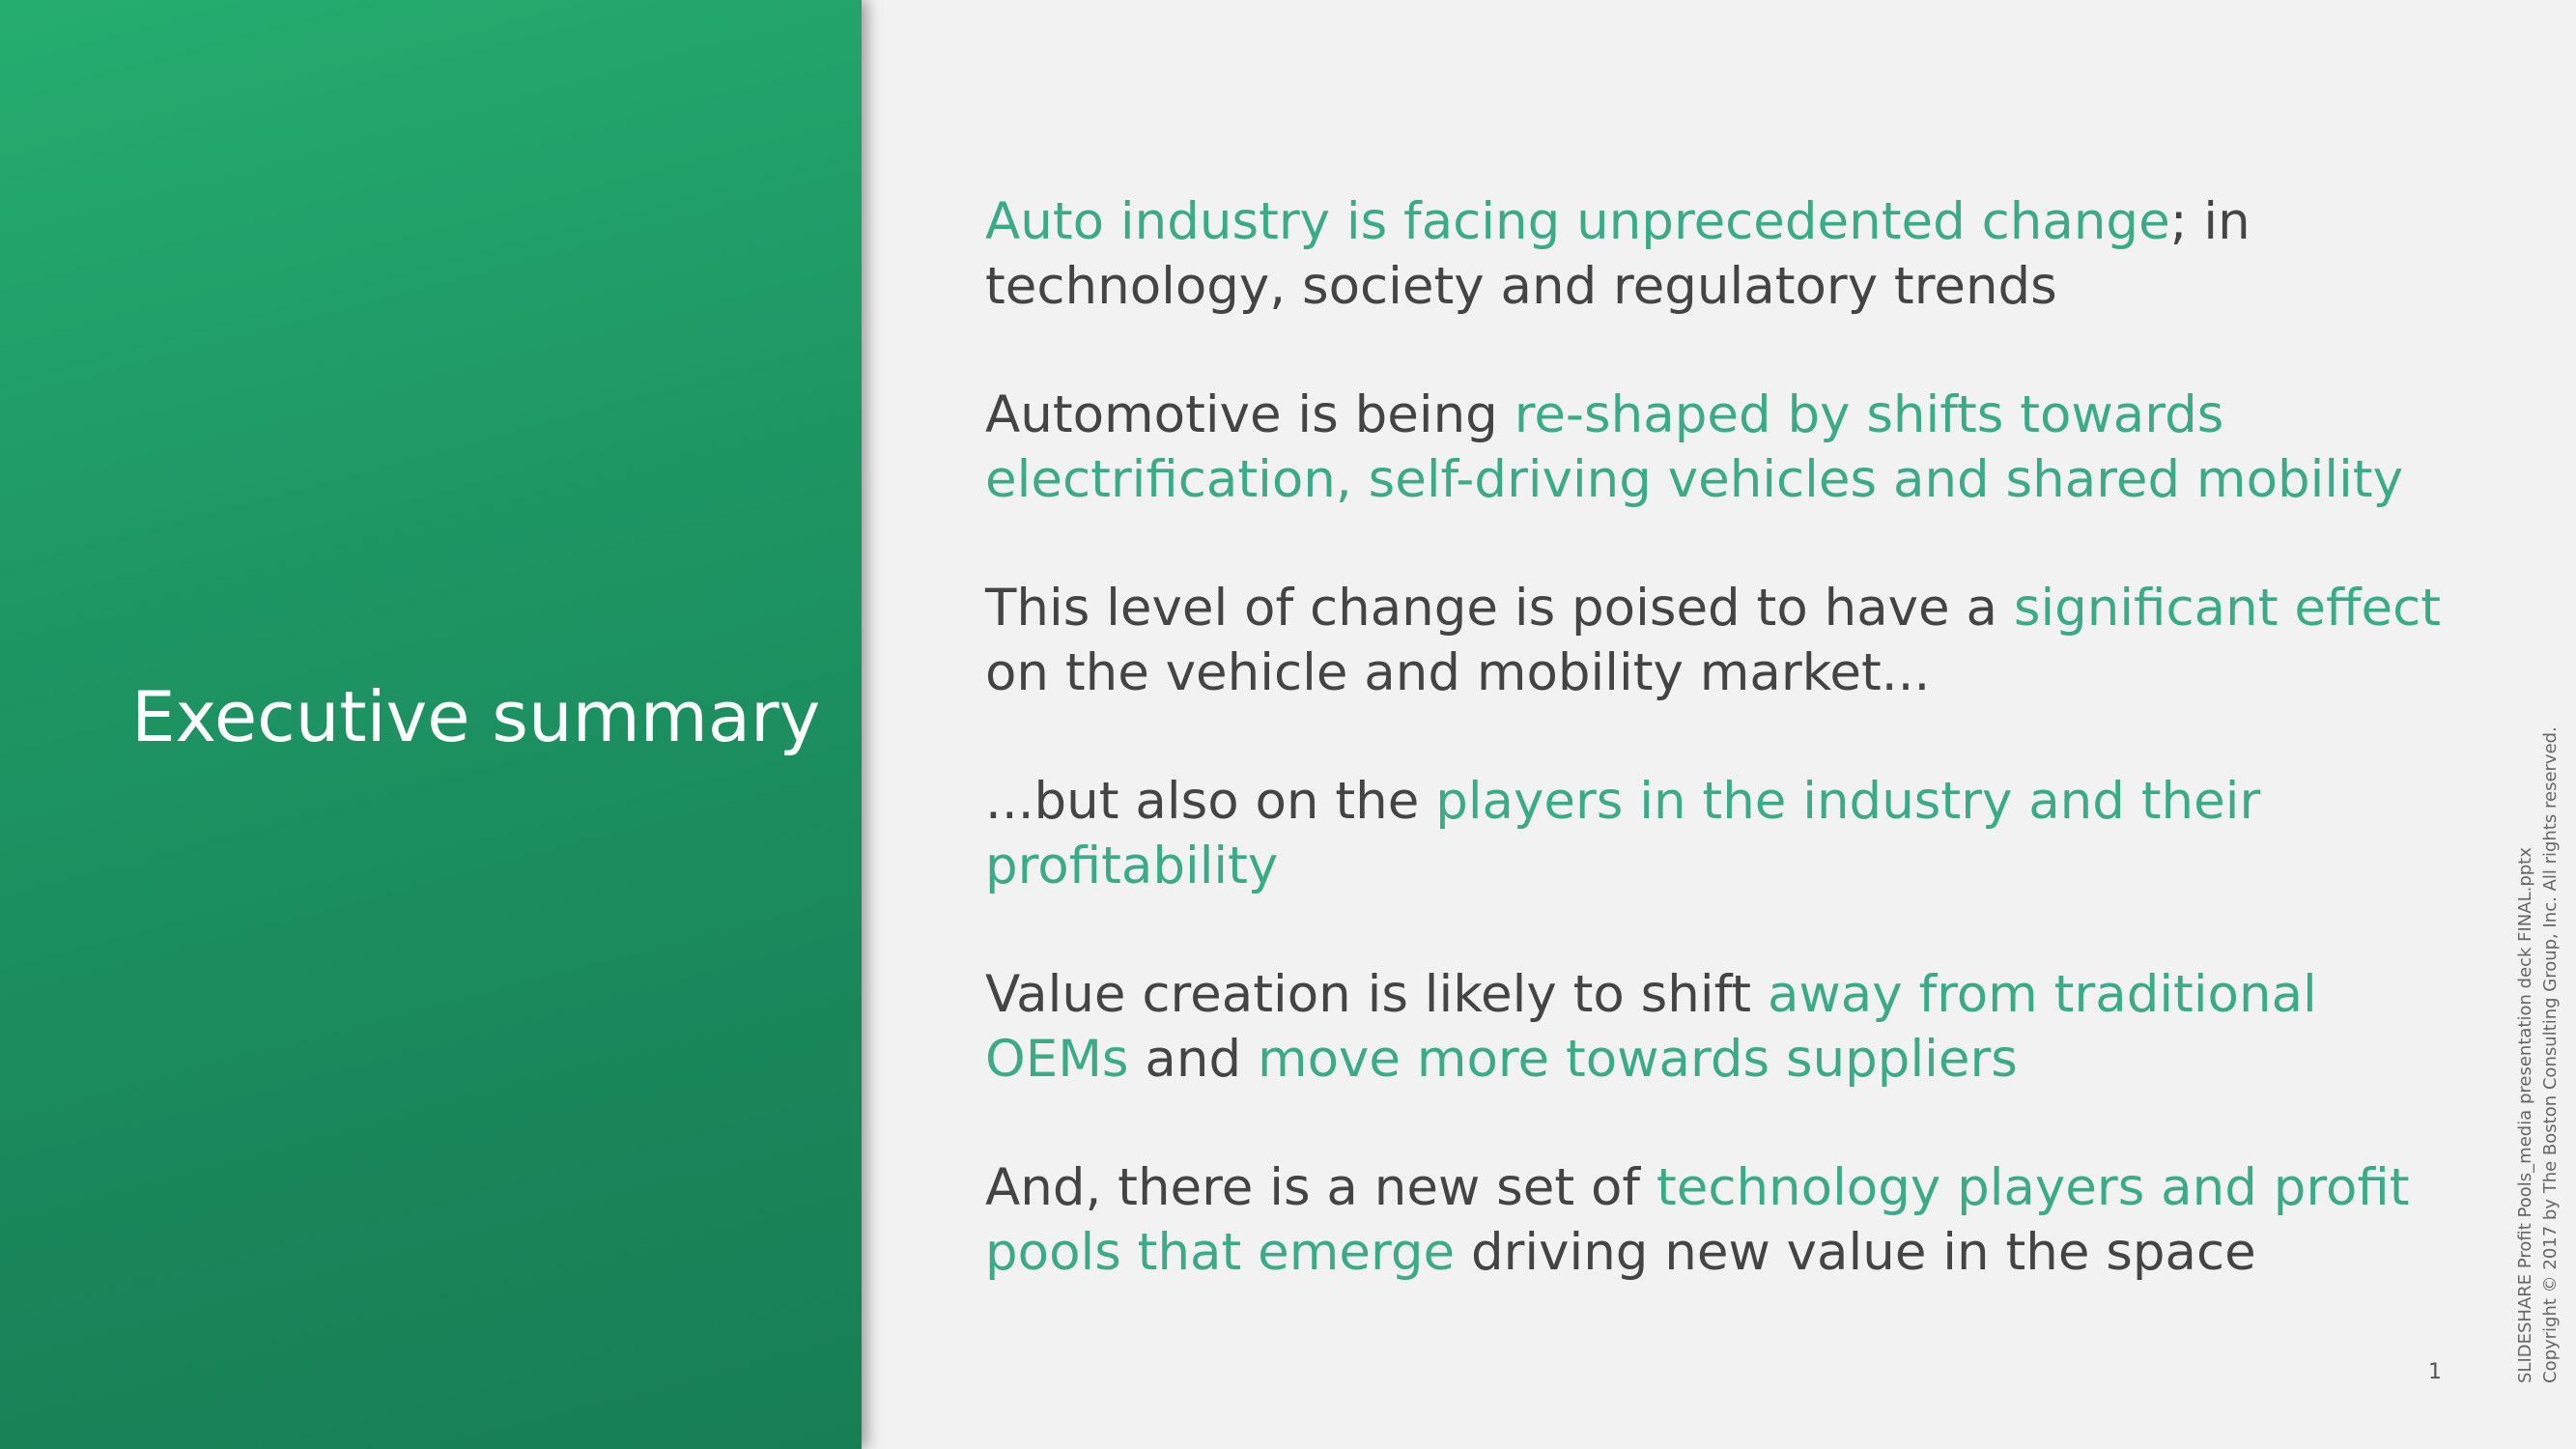 Image resolution: width=2576 pixels, height=1449 pixels. Describe the element at coordinates (1249, 414) in the screenshot. I see `body-text: Automotive is being` at that location.